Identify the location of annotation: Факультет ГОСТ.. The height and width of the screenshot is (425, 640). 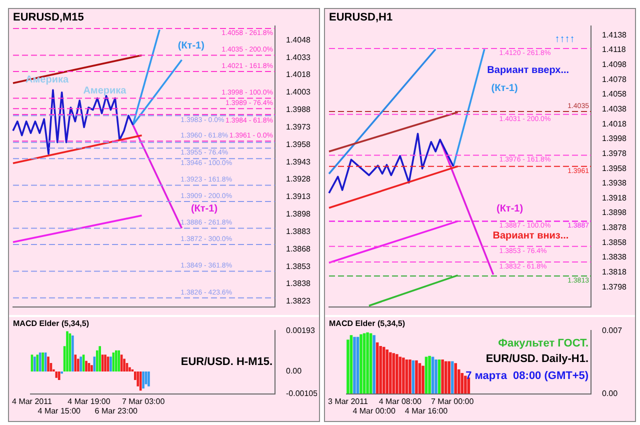
(543, 343).